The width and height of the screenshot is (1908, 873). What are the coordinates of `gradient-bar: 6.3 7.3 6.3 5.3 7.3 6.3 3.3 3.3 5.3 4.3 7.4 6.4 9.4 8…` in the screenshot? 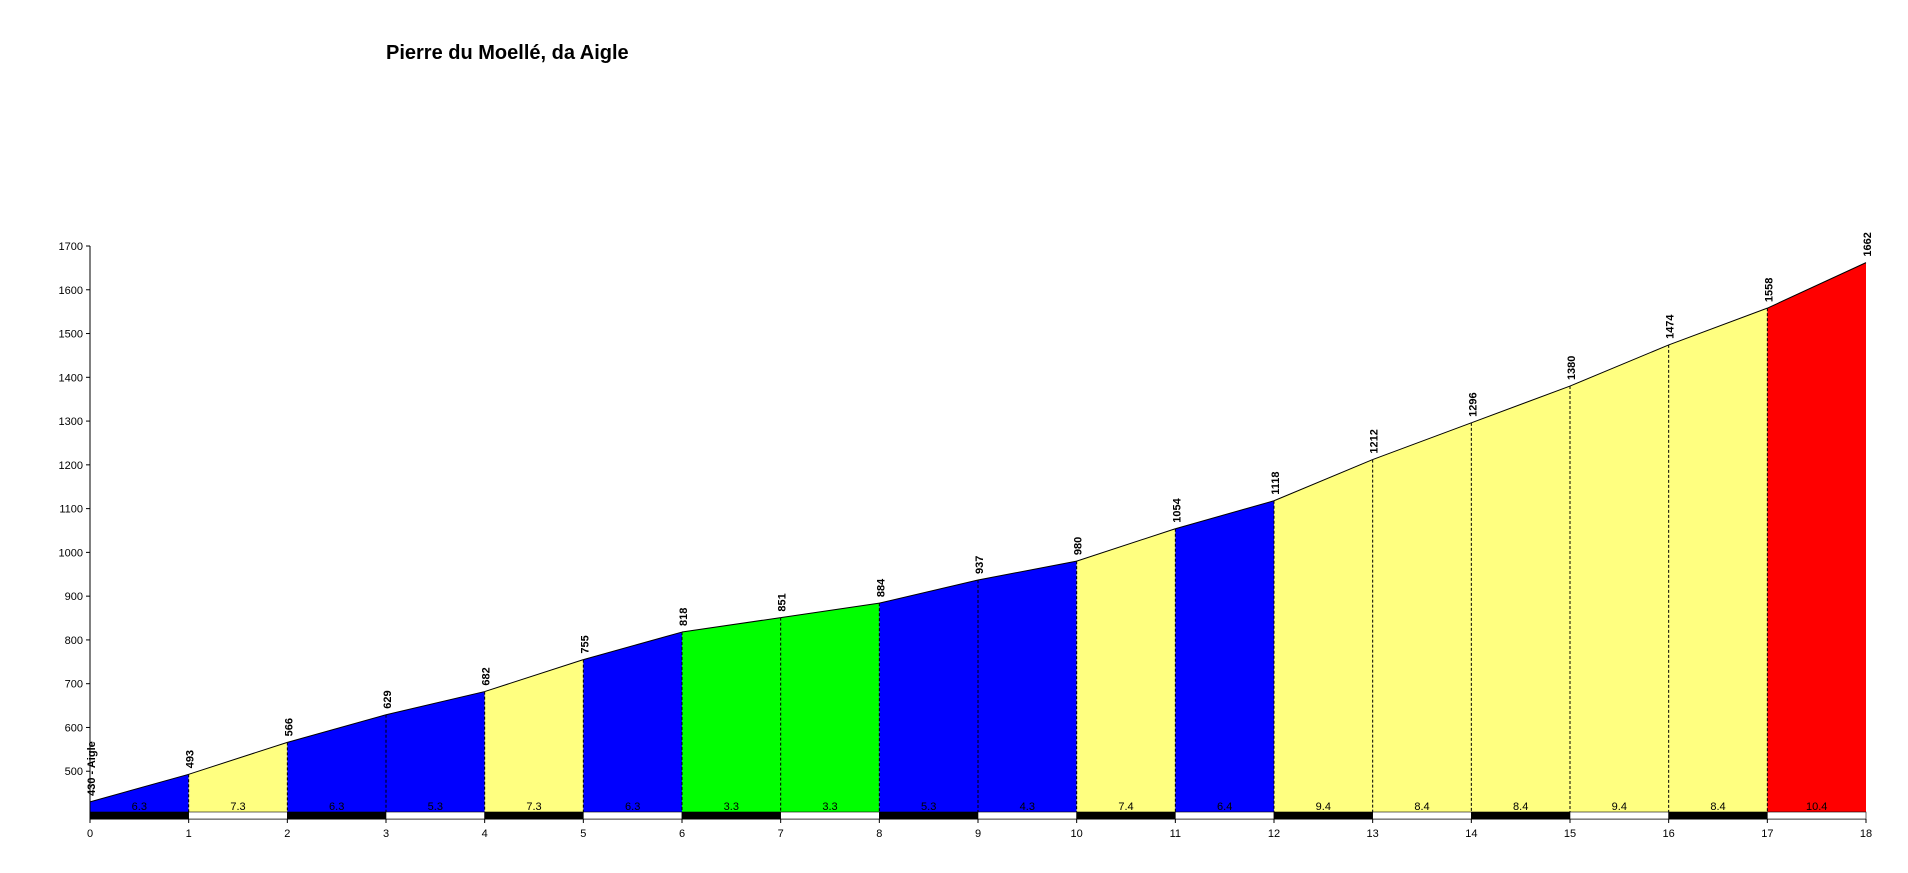 It's located at (978, 810).